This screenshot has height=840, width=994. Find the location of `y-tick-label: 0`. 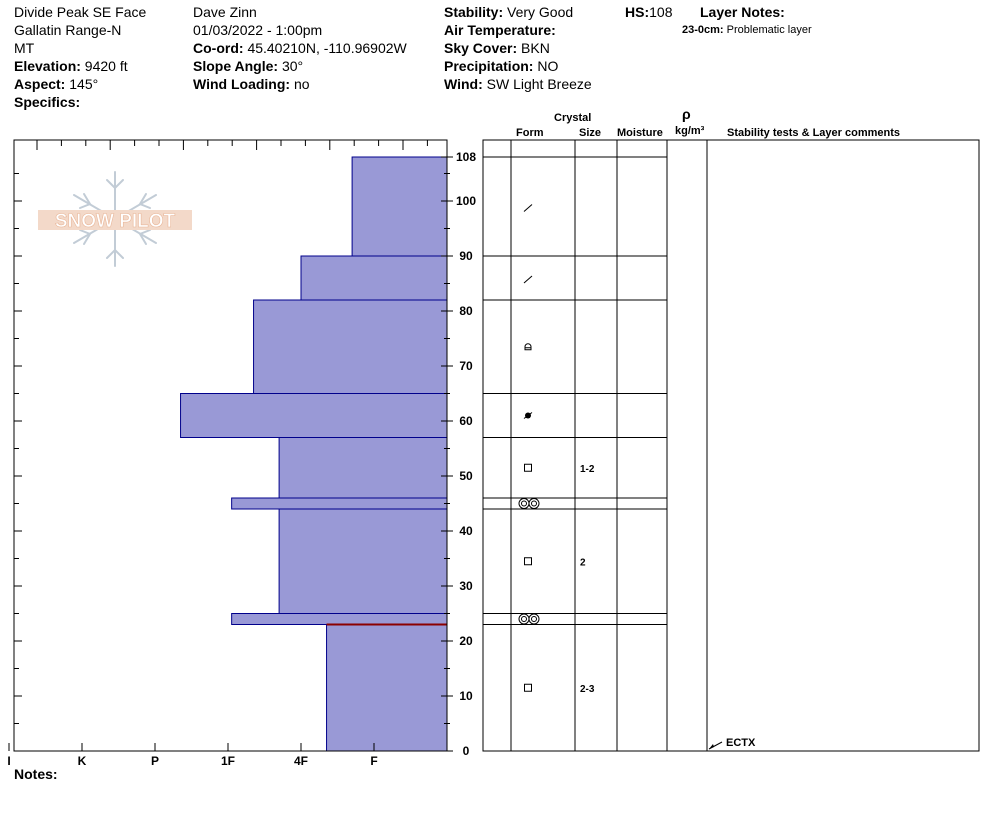

y-tick-label: 0 is located at coordinates (466, 751).